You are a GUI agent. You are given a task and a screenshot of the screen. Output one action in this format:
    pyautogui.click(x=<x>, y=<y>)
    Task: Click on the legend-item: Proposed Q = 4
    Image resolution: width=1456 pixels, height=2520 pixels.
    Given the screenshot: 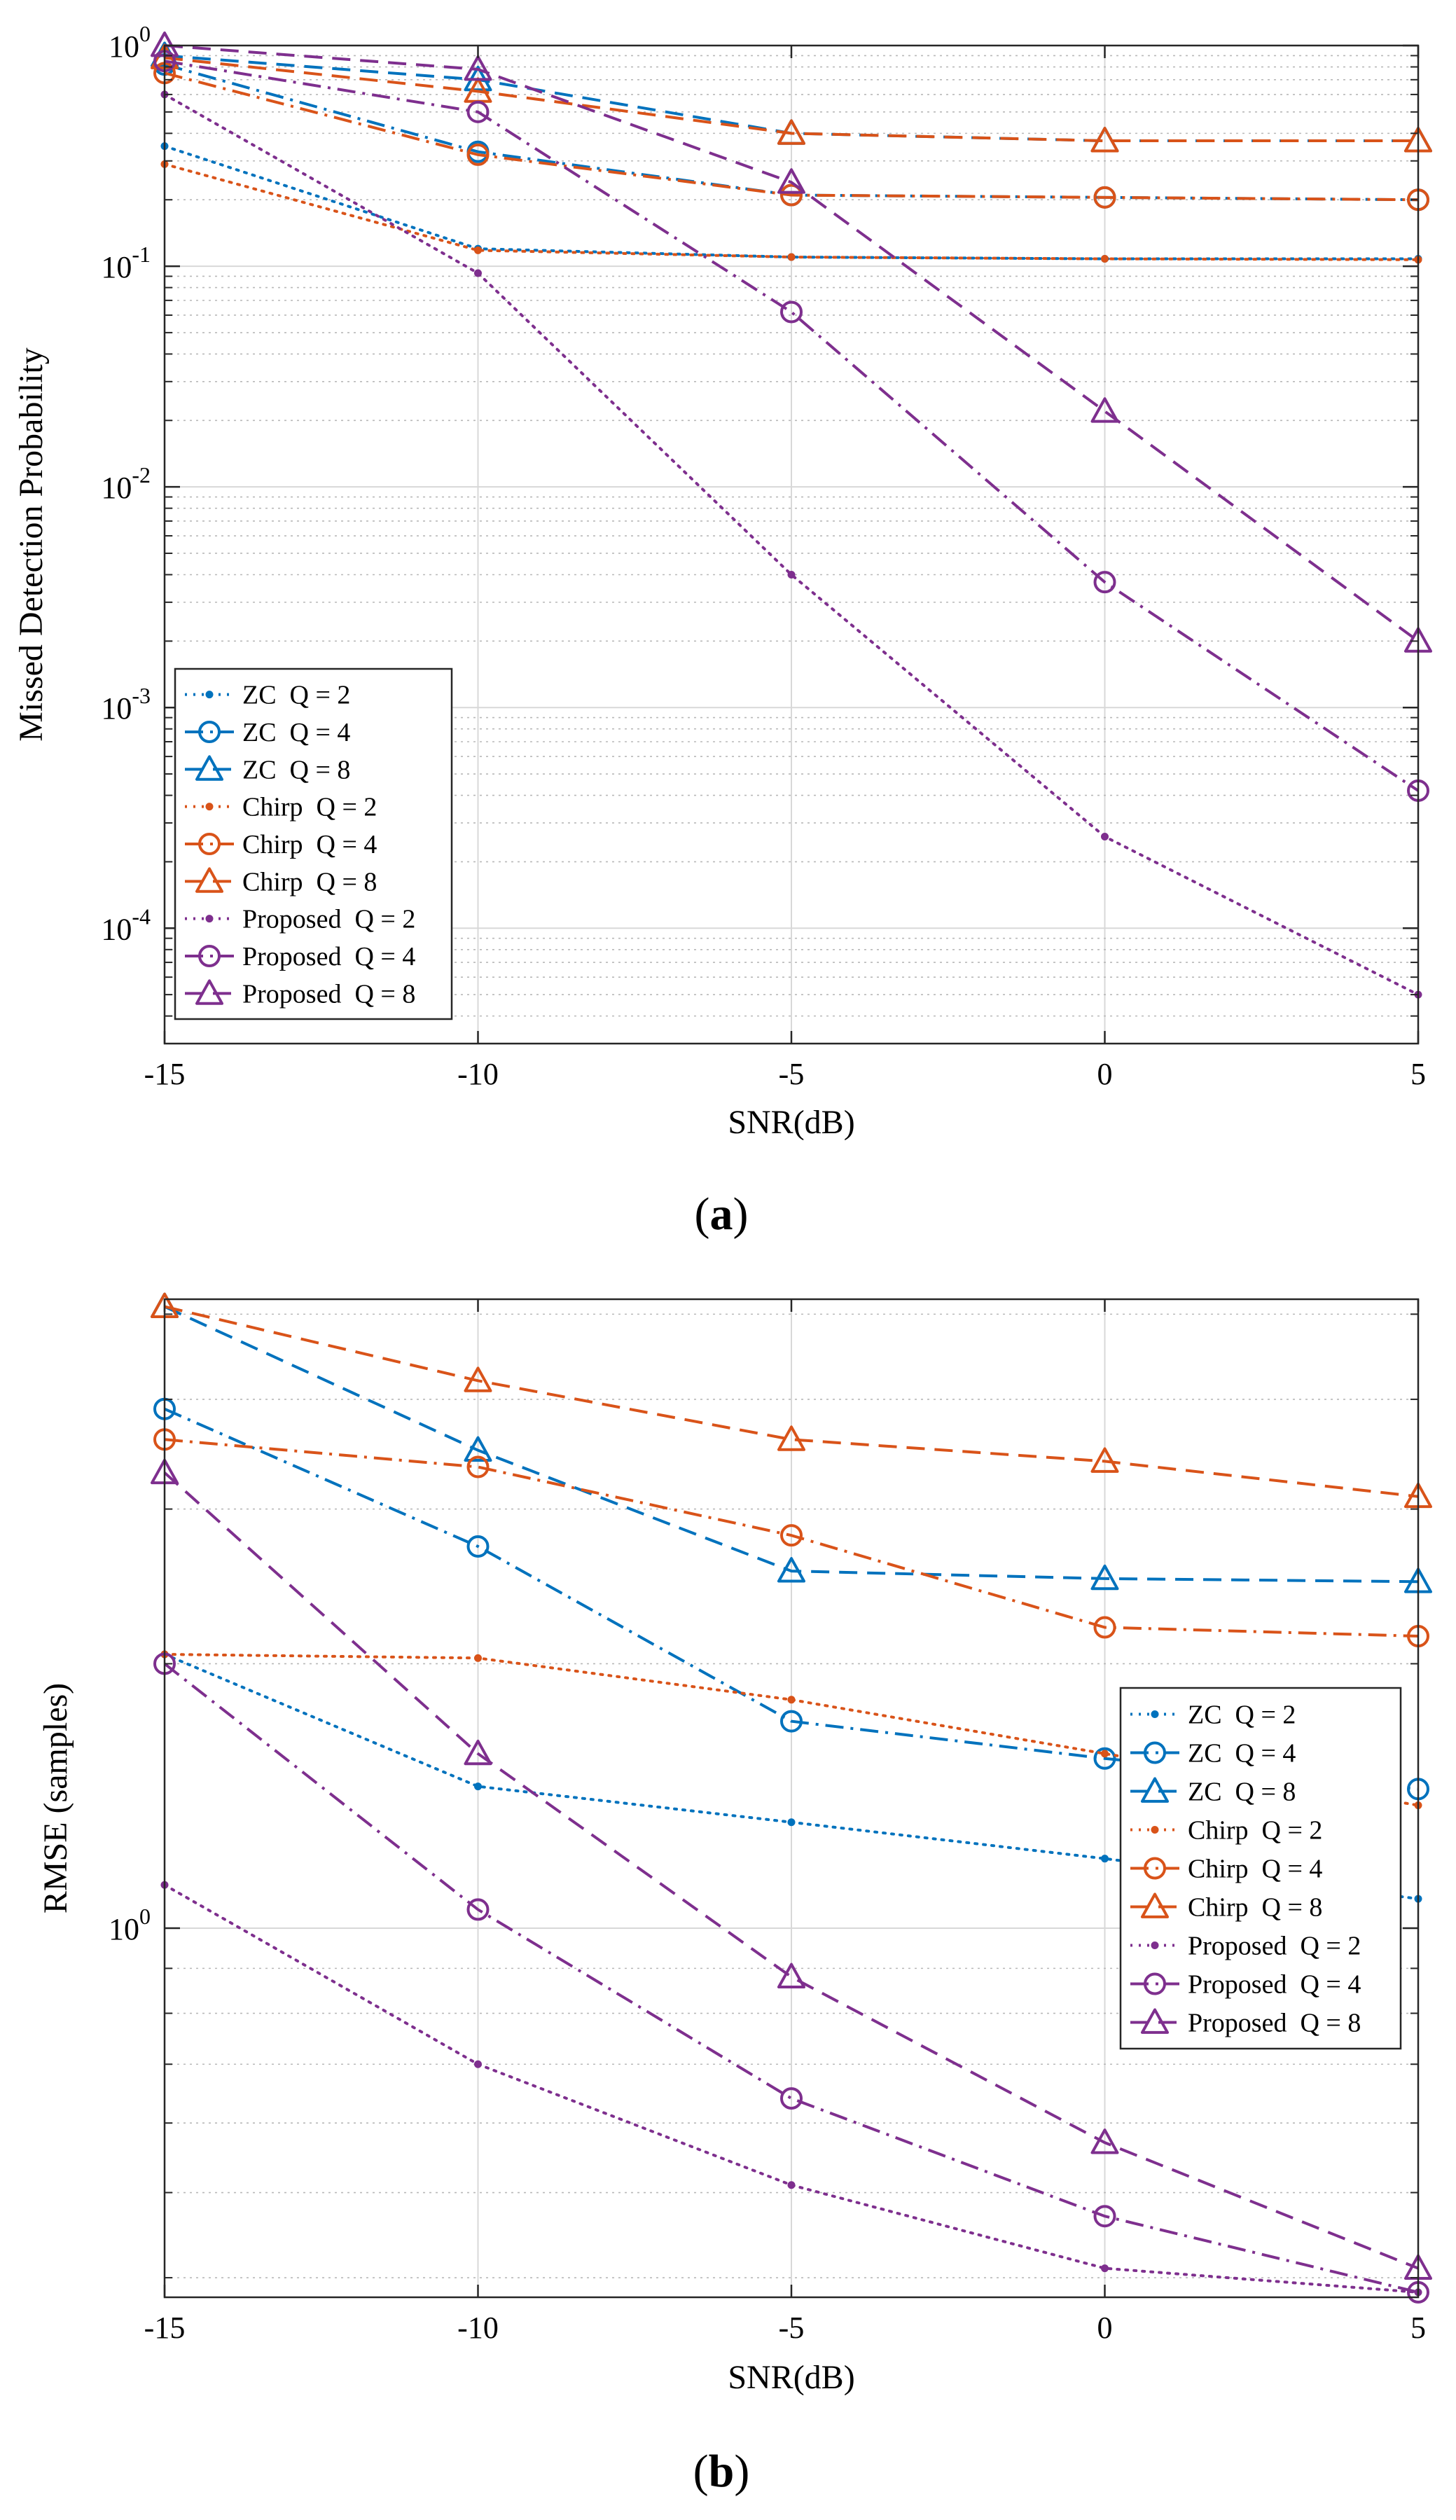 What is the action you would take?
    pyautogui.click(x=300, y=956)
    